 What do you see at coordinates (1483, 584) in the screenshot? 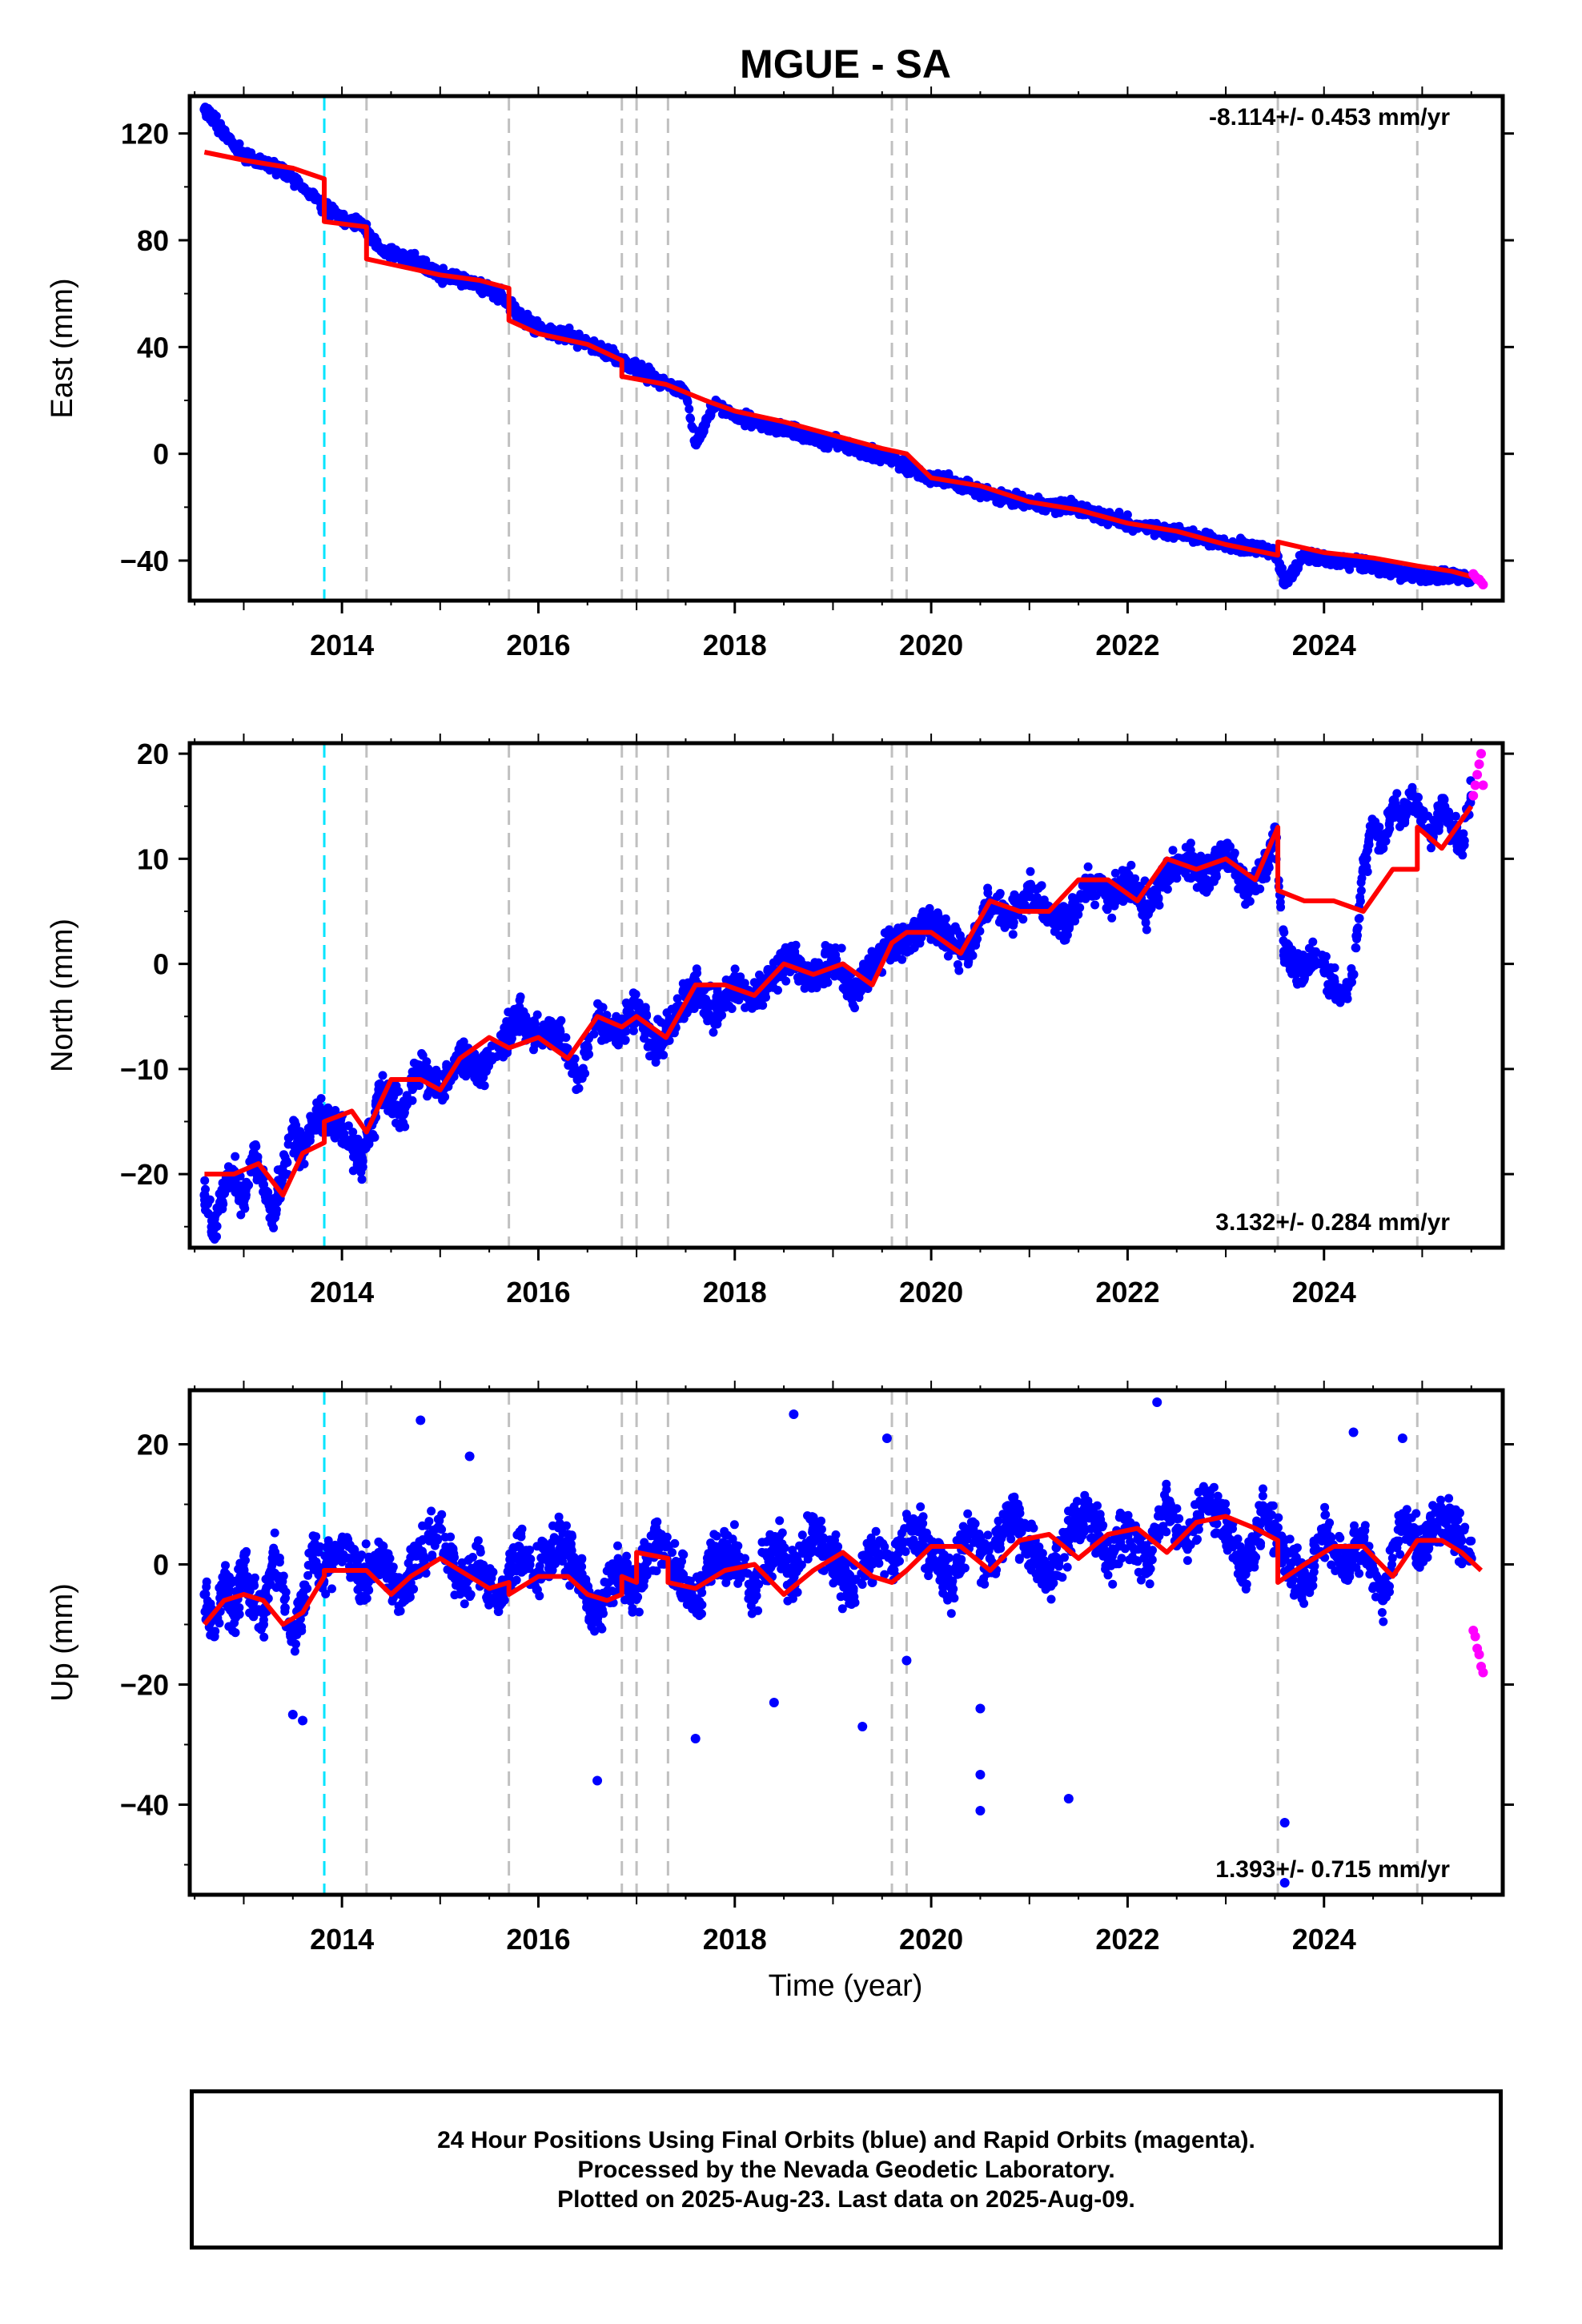
I see `east-rapid-point` at bounding box center [1483, 584].